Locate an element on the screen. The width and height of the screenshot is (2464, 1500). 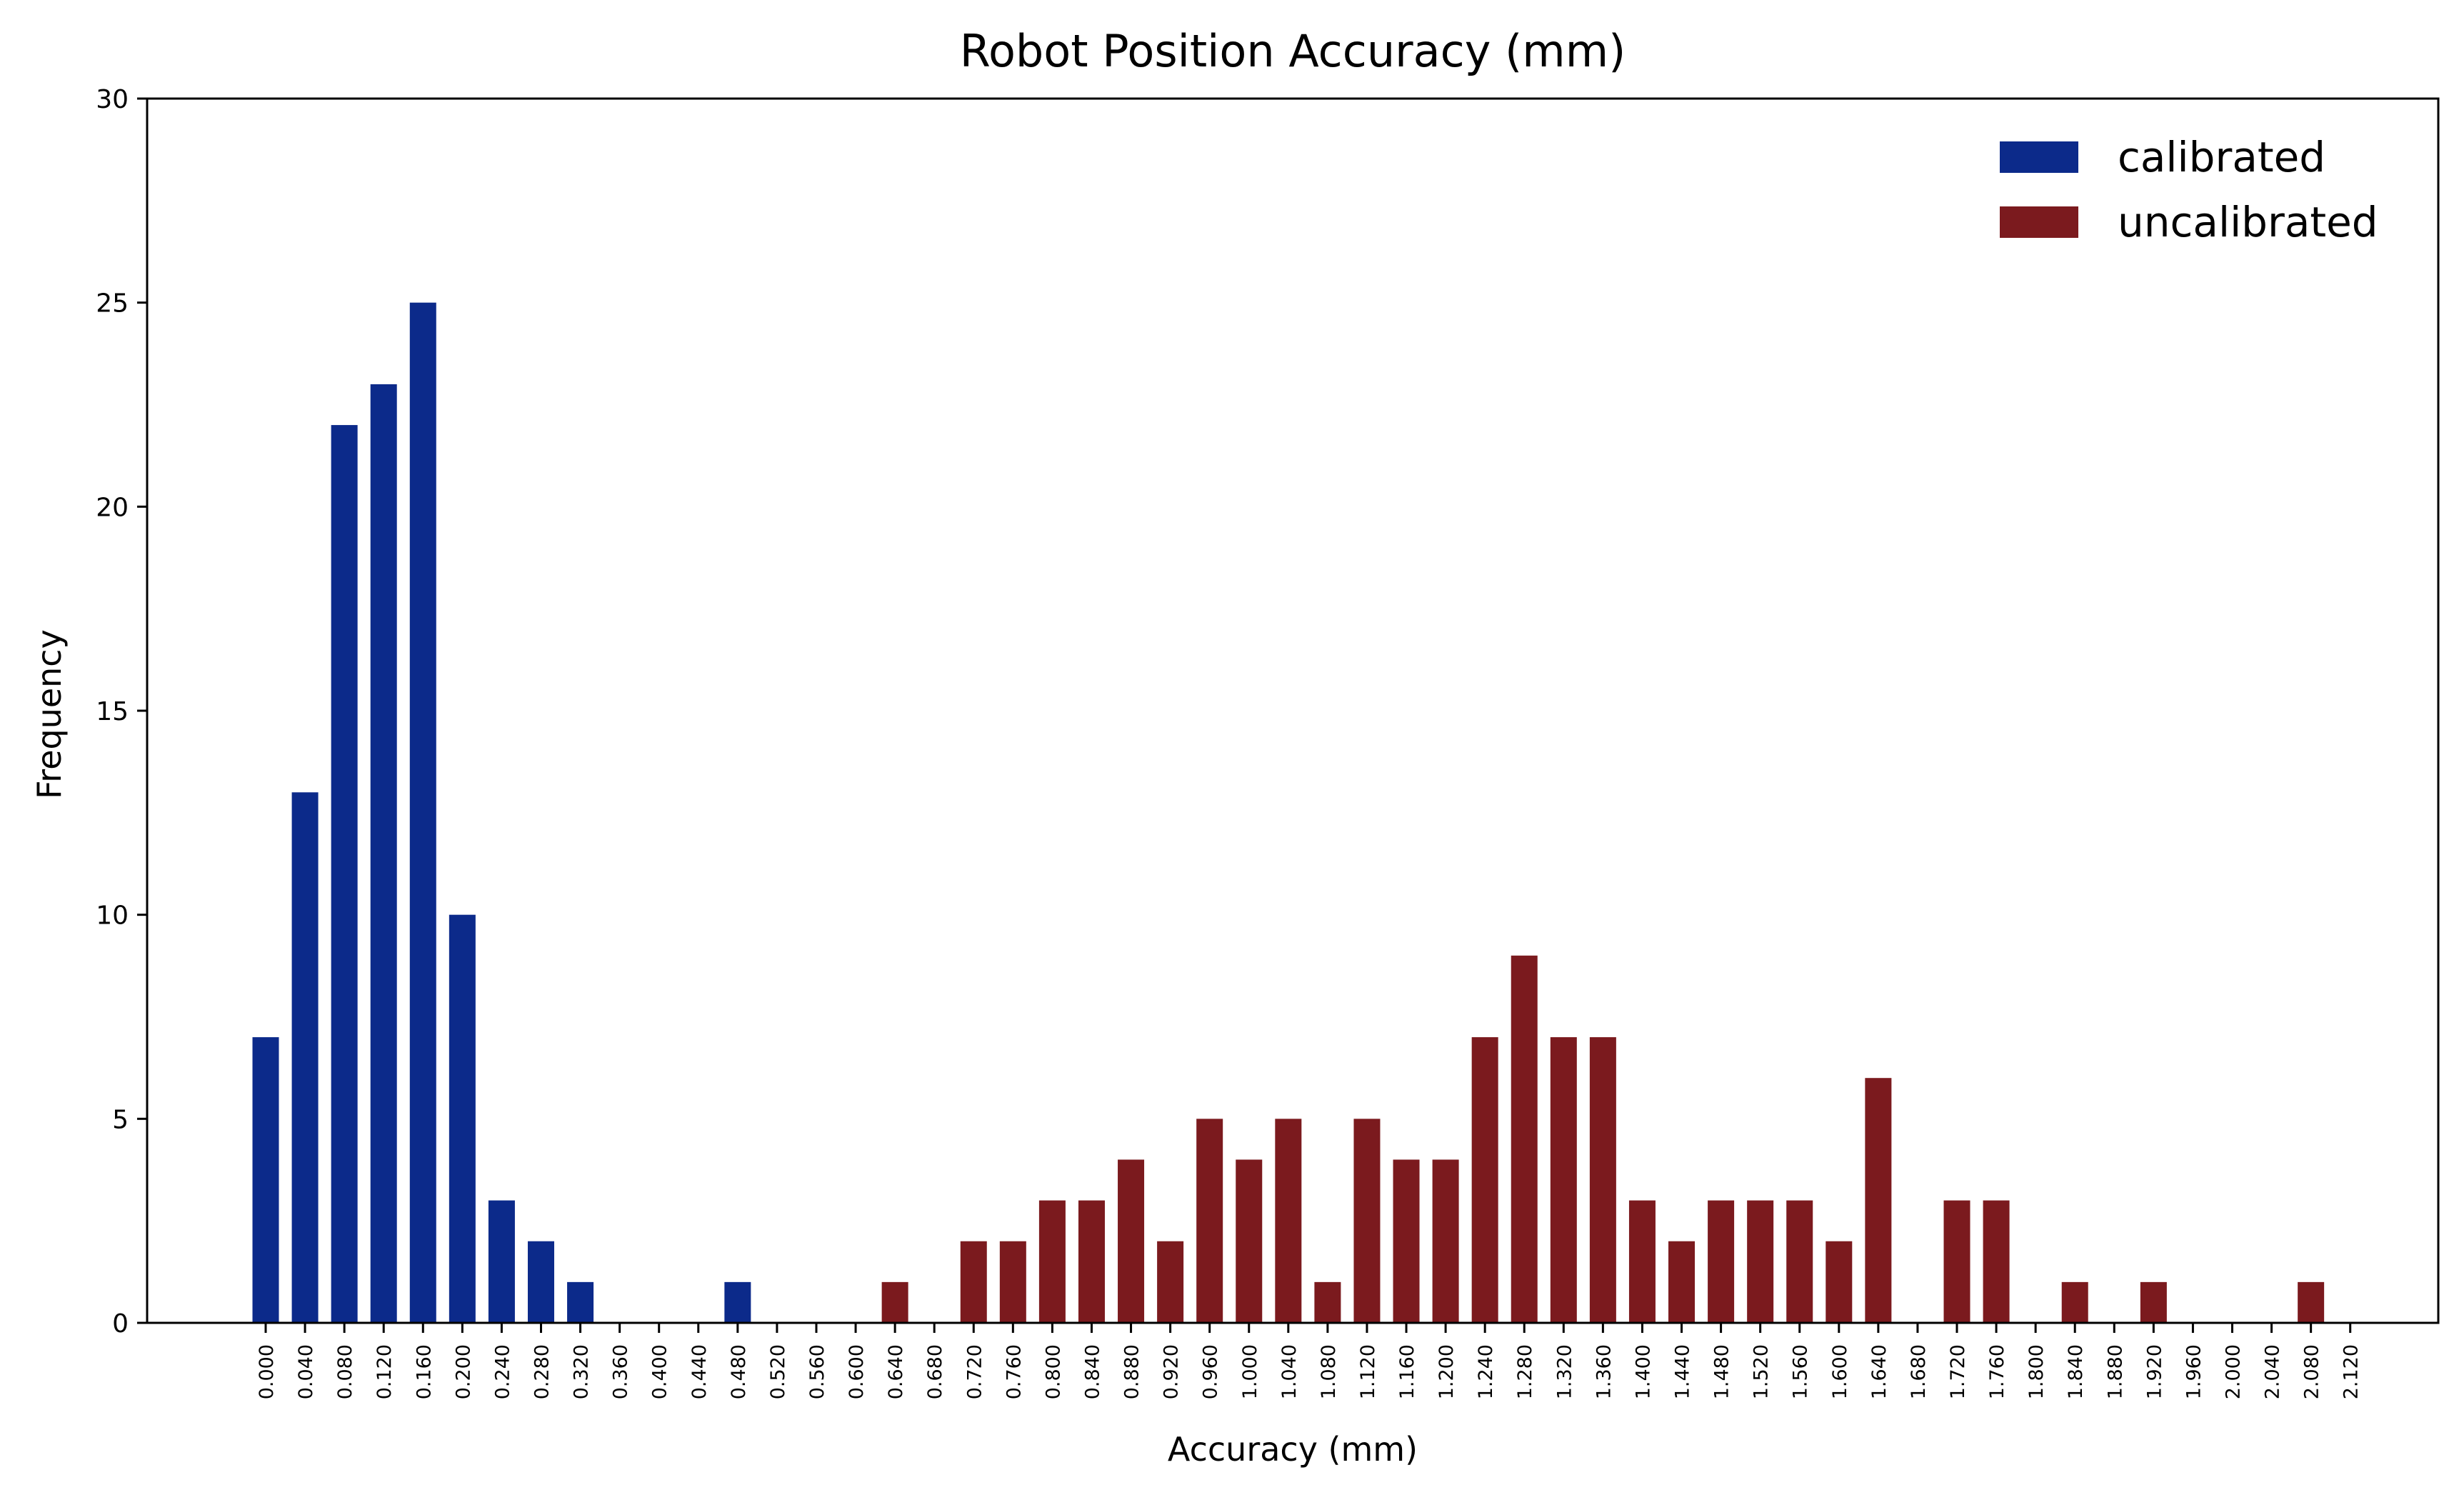
bar-uncalibrated-1.840 is located at coordinates (2074, 1302).